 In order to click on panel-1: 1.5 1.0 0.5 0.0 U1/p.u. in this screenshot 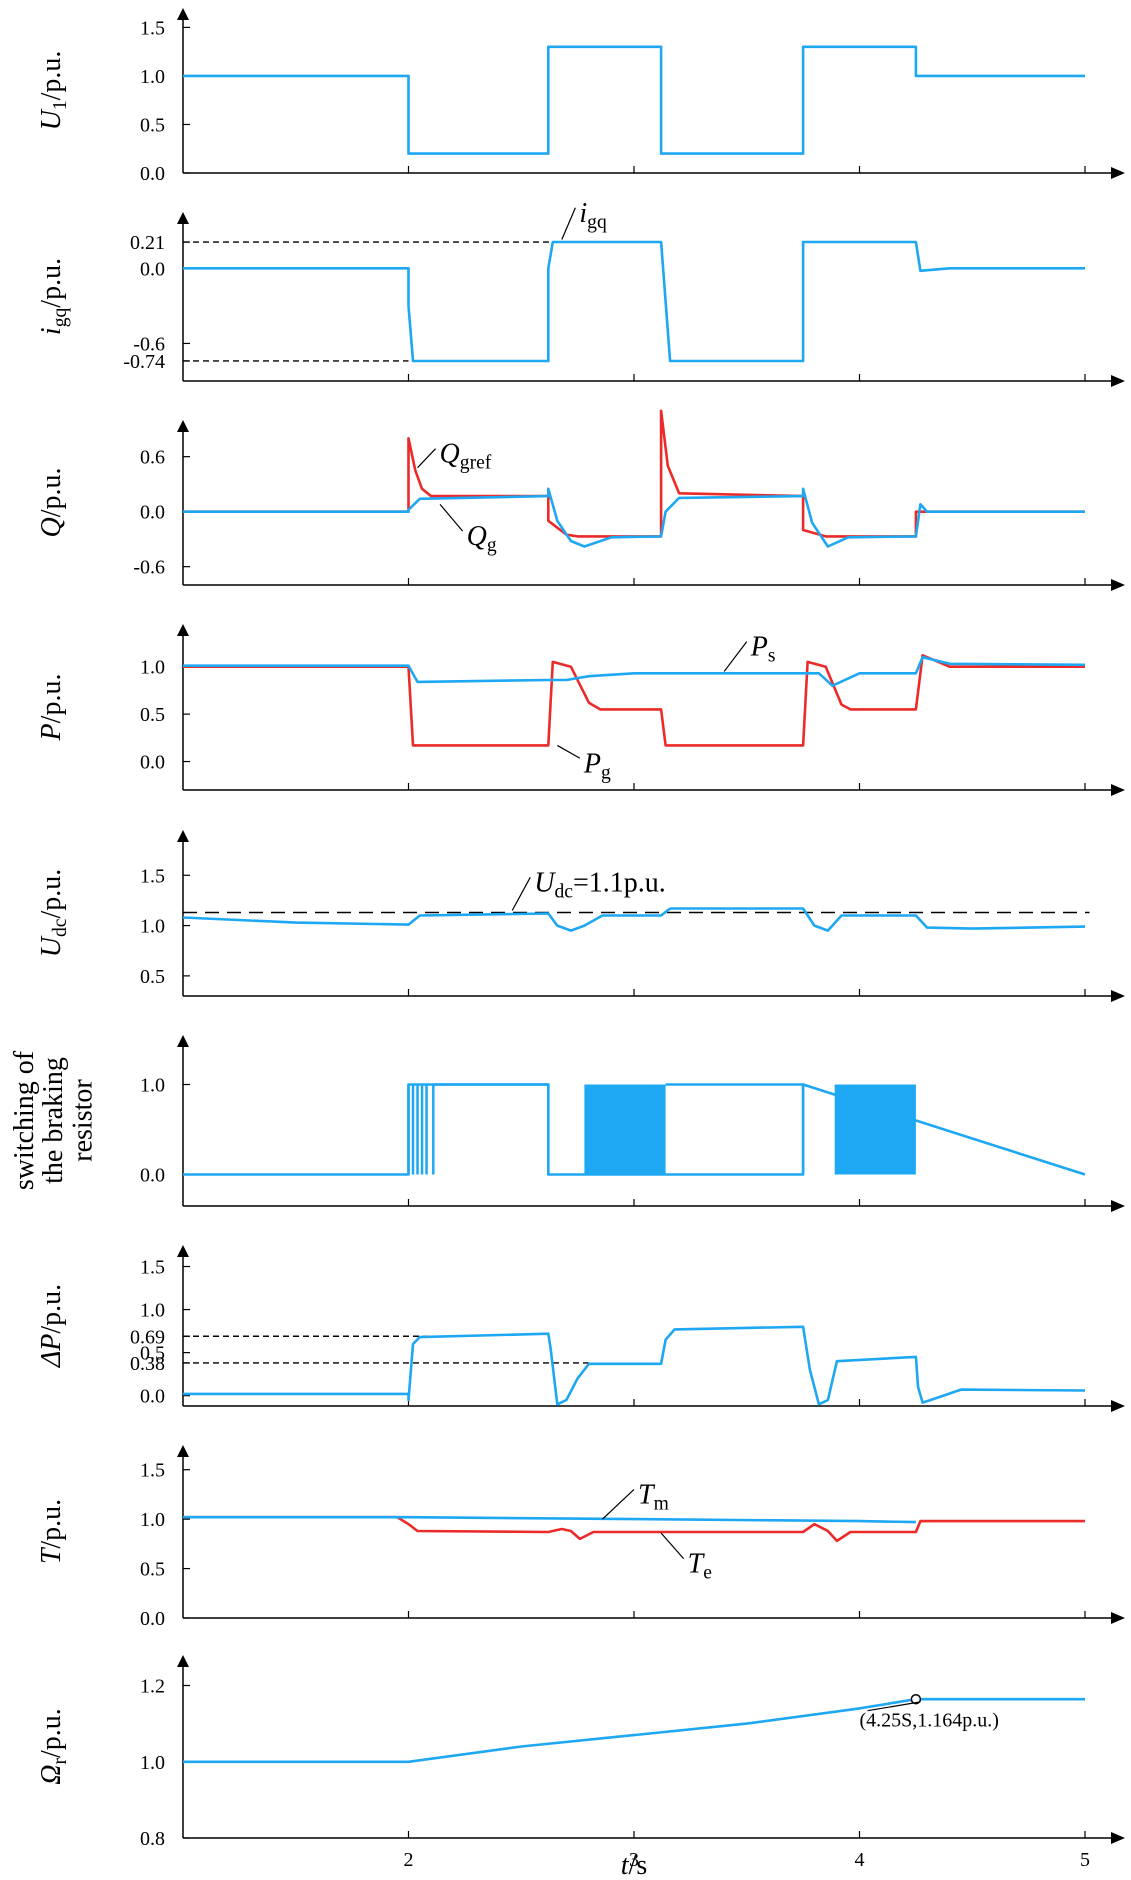, I will do `click(580, 96)`.